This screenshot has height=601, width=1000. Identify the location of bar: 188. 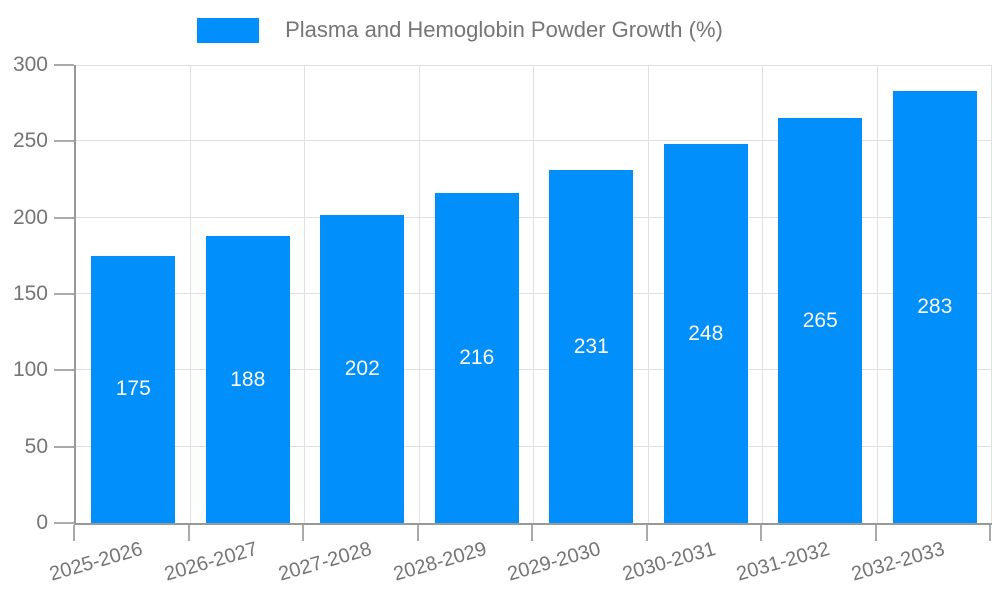
(247, 379).